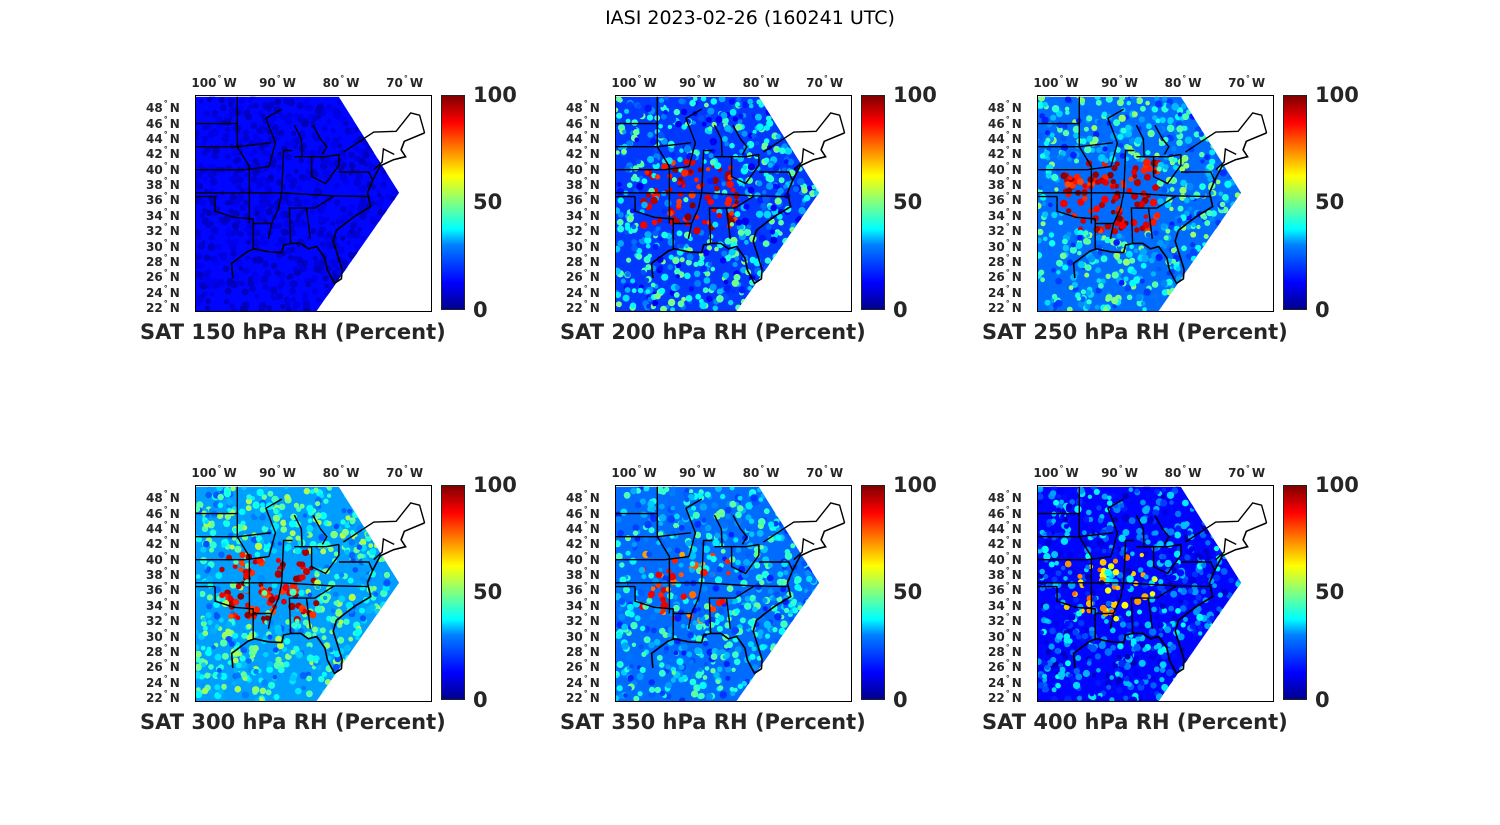 This screenshot has width=1500, height=825. I want to click on lon-tick: 100° W, so click(214, 82).